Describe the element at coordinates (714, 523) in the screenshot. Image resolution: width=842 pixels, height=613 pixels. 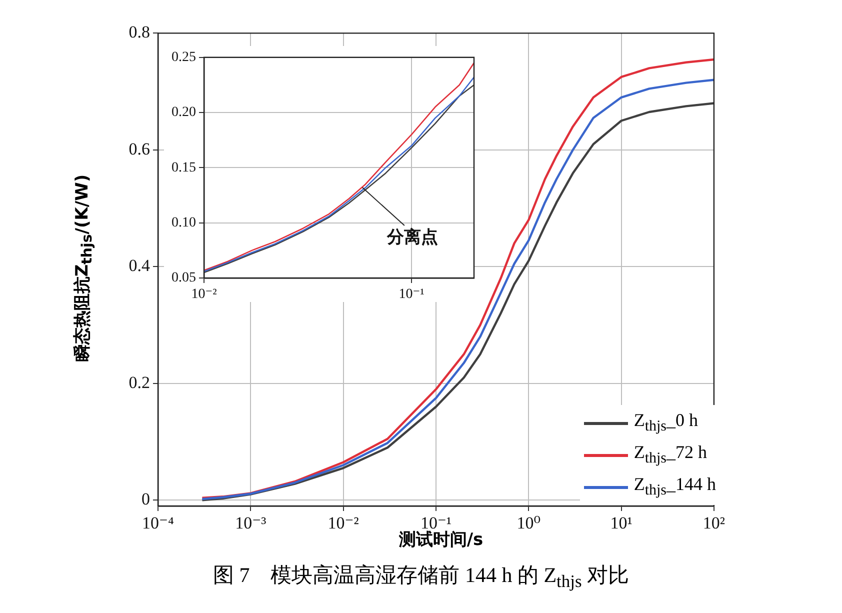
I see `x-tick-label: 10²` at that location.